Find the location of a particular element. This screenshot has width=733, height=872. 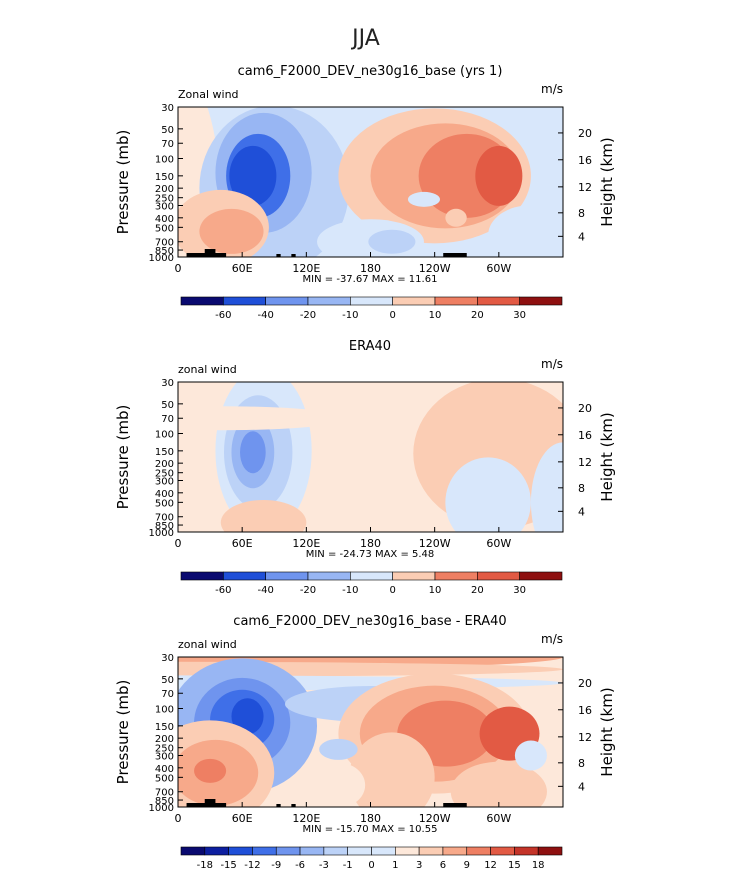

colorbar-label: 20 is located at coordinates (477, 315).